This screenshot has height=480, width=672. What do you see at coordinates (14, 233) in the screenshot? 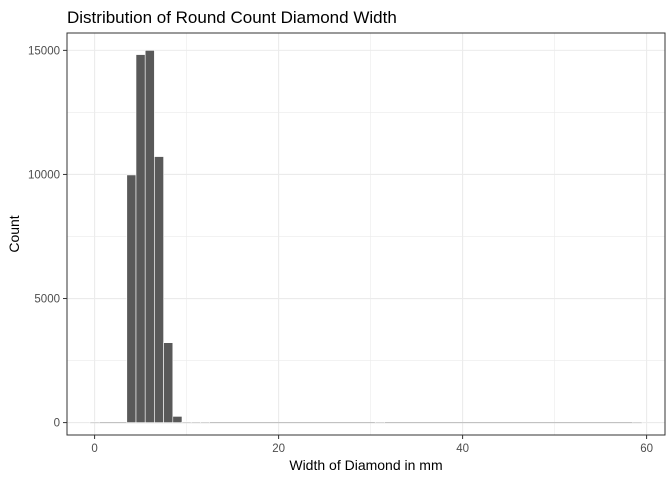
I see `y-axis-title: Count` at bounding box center [14, 233].